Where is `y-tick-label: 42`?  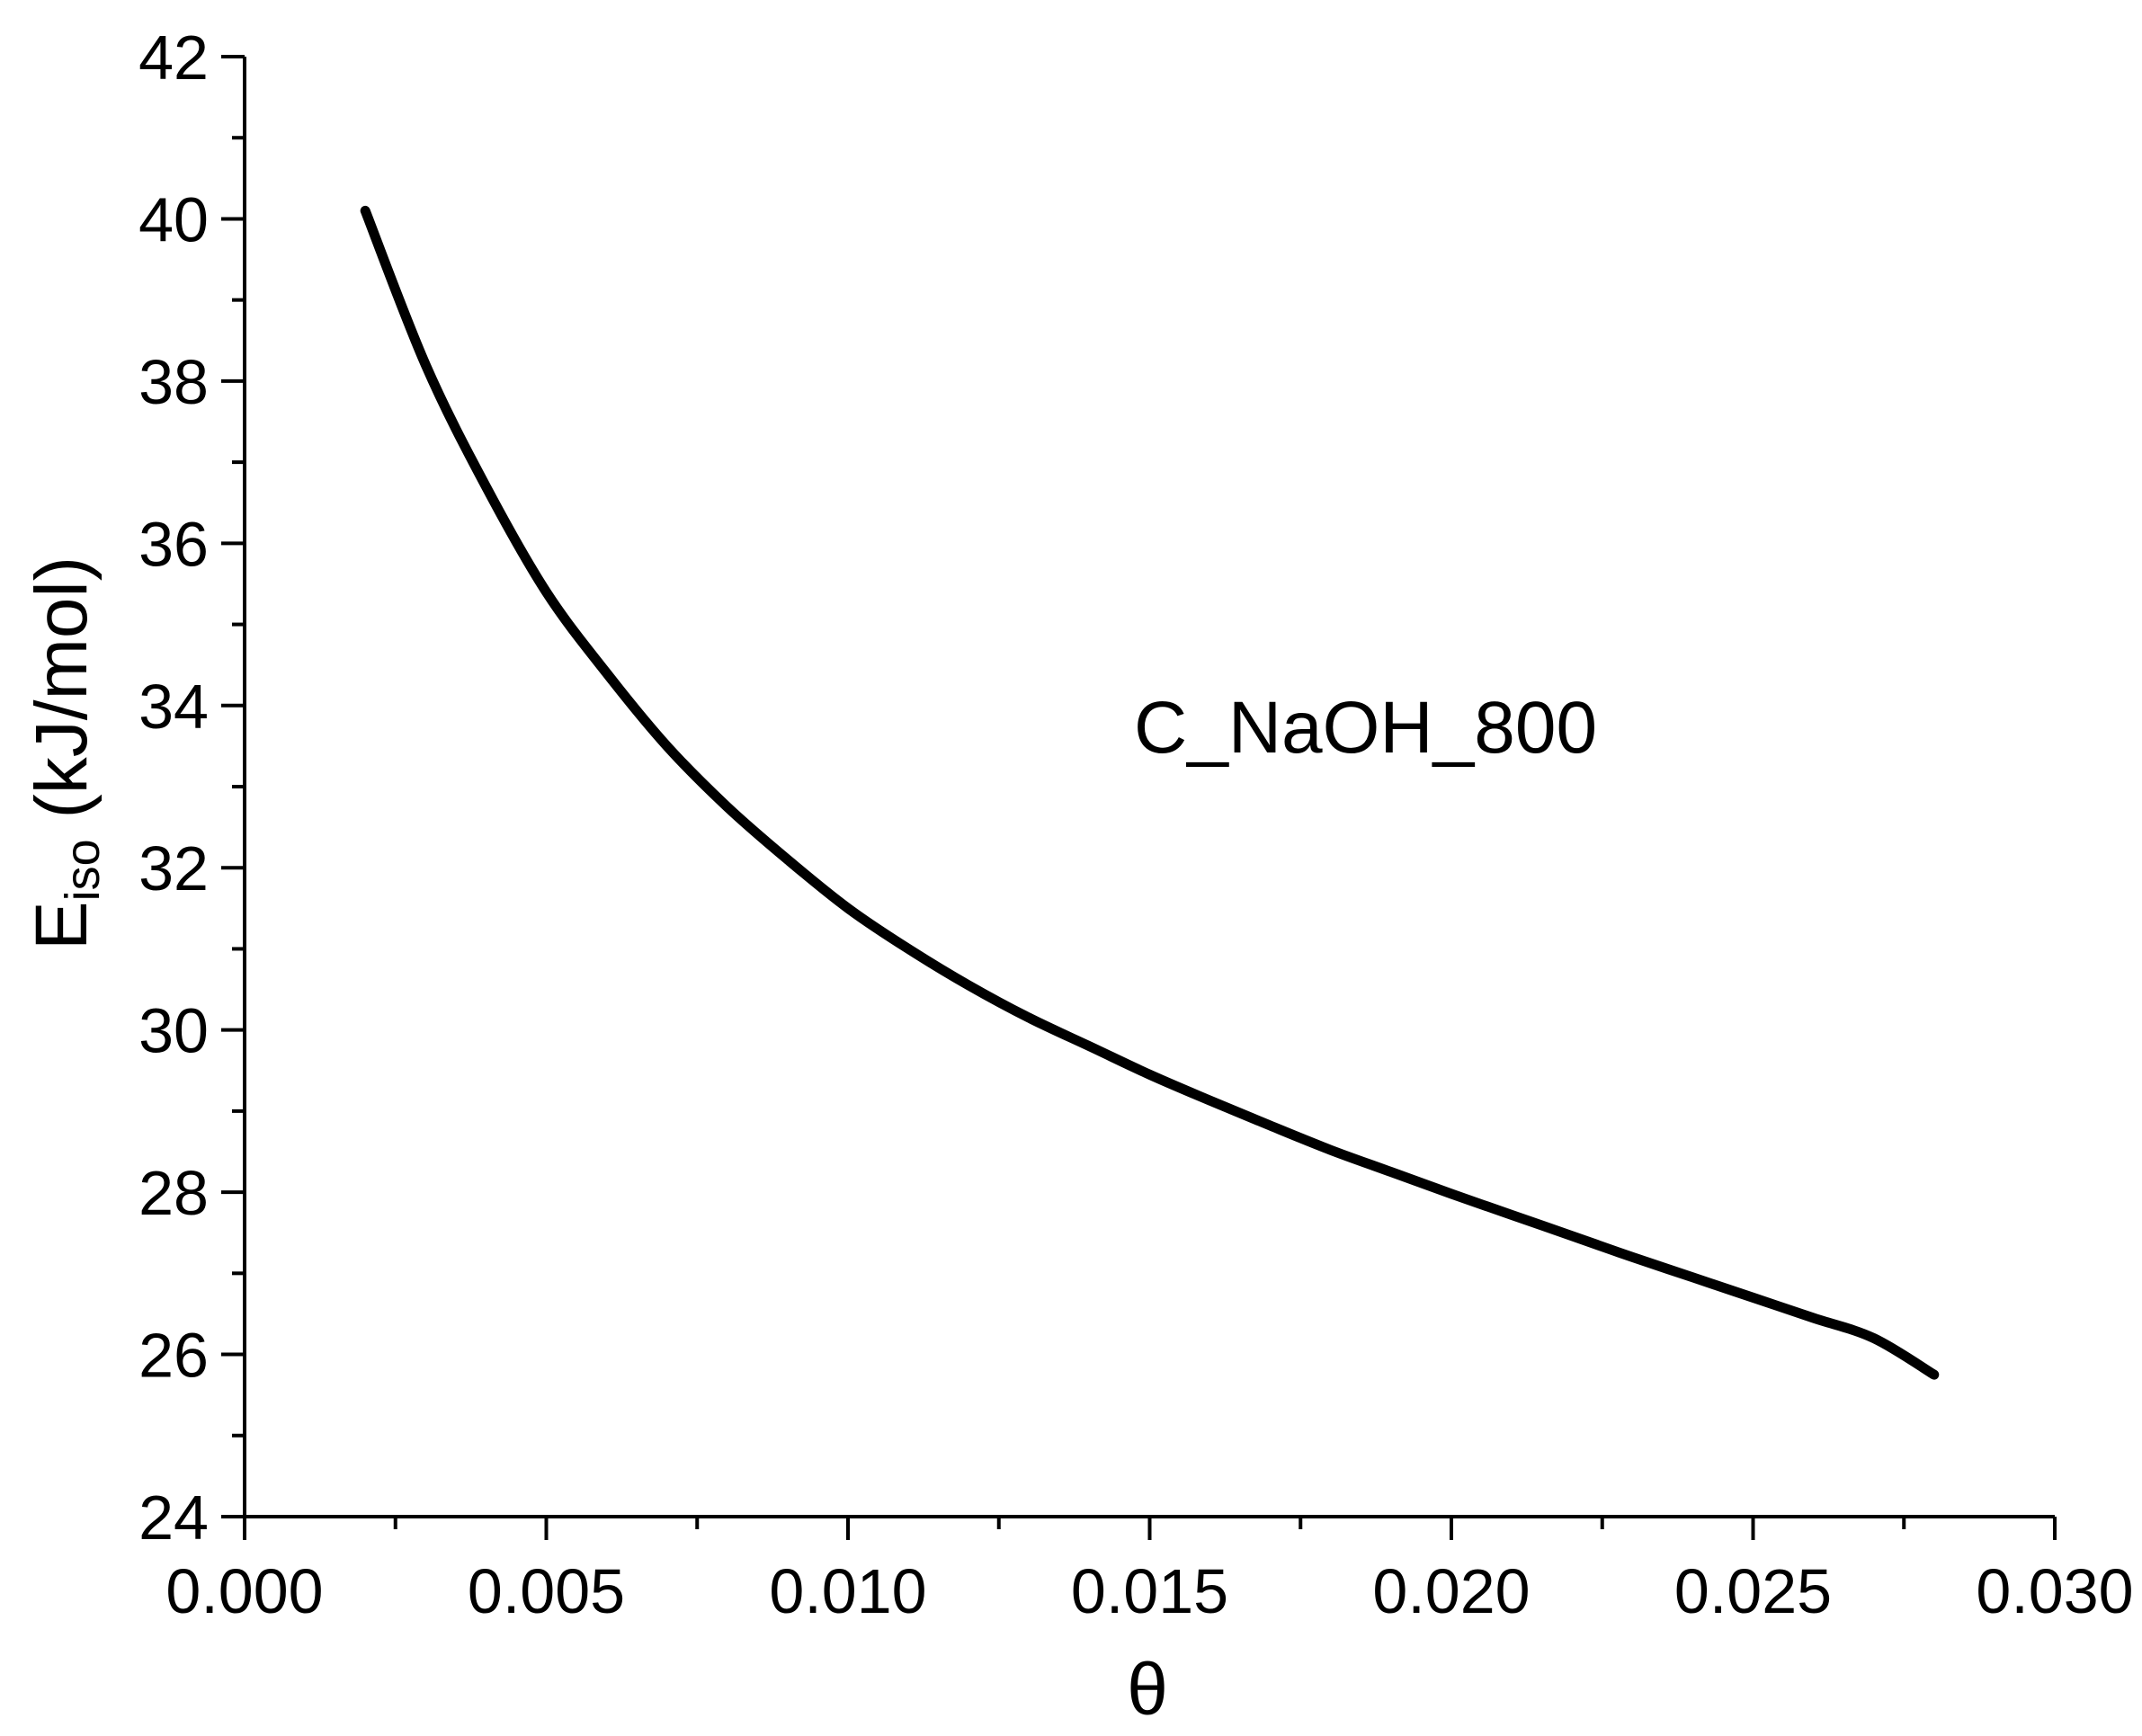
y-tick-label: 42 is located at coordinates (173, 57).